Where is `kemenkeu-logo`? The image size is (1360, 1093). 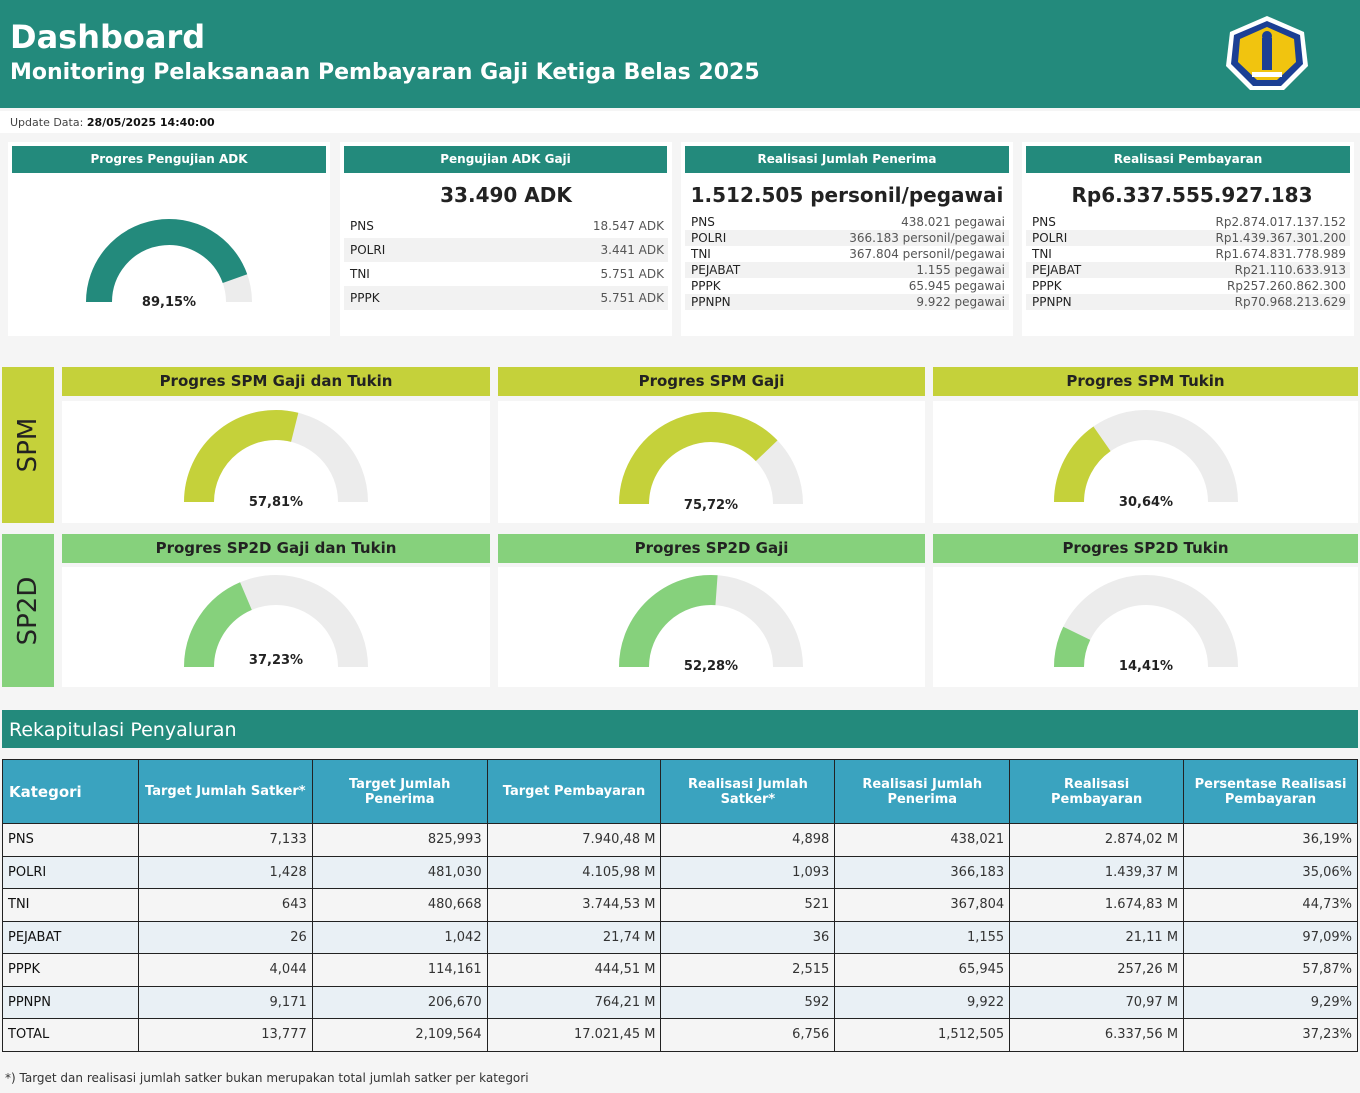
kemenkeu-logo is located at coordinates (1267, 53).